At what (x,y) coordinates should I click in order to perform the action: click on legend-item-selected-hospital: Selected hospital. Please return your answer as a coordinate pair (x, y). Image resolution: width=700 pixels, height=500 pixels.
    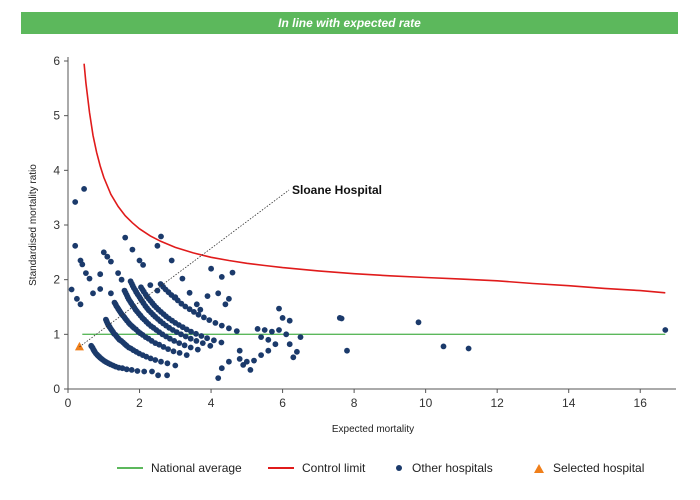
    Looking at the image, I should click on (589, 468).